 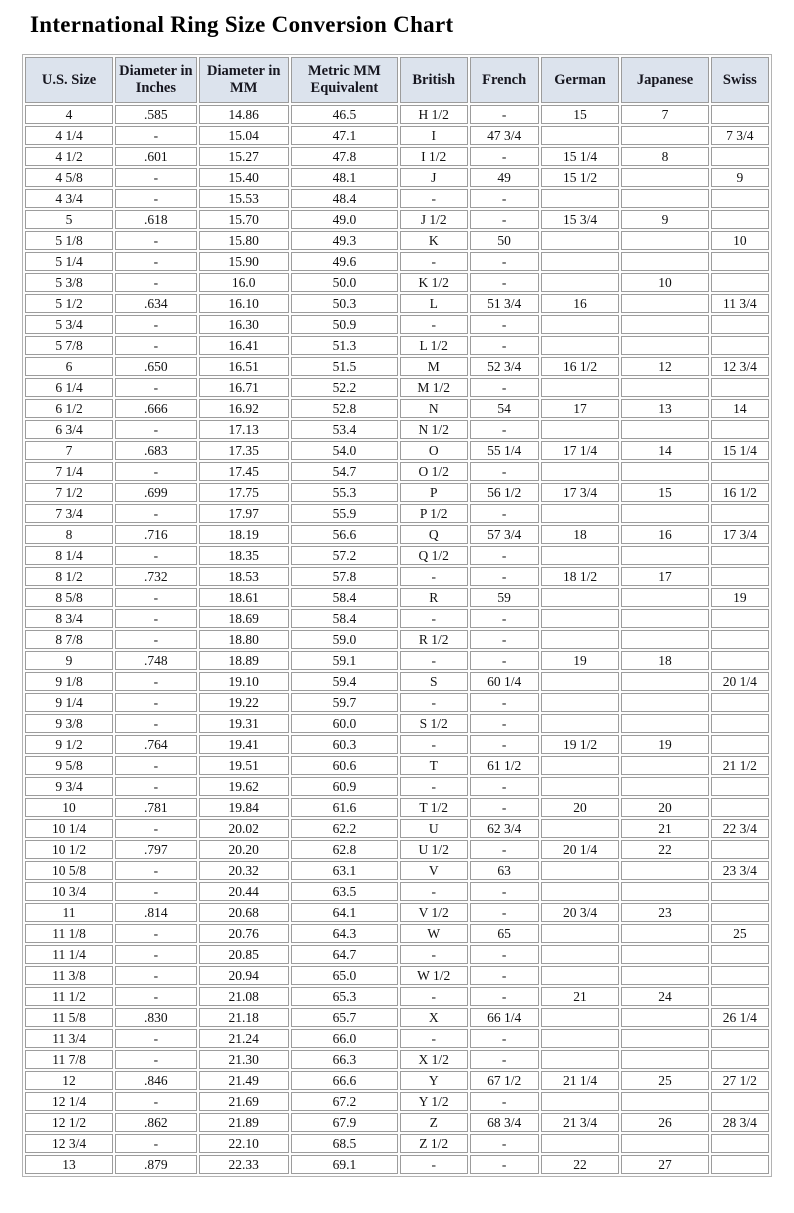 I want to click on table-cell: I 1/2, so click(x=433, y=156).